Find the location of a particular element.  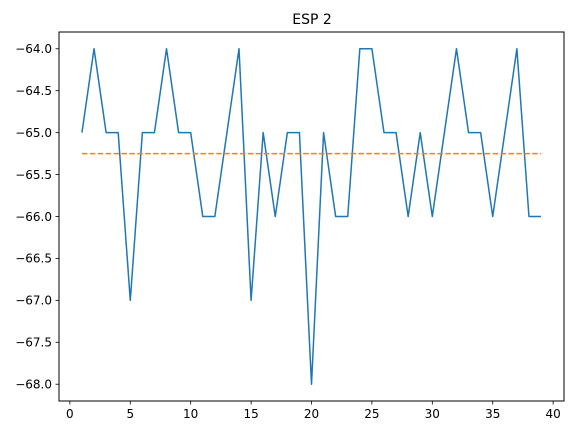

x-tick-label: 40 is located at coordinates (552, 414).